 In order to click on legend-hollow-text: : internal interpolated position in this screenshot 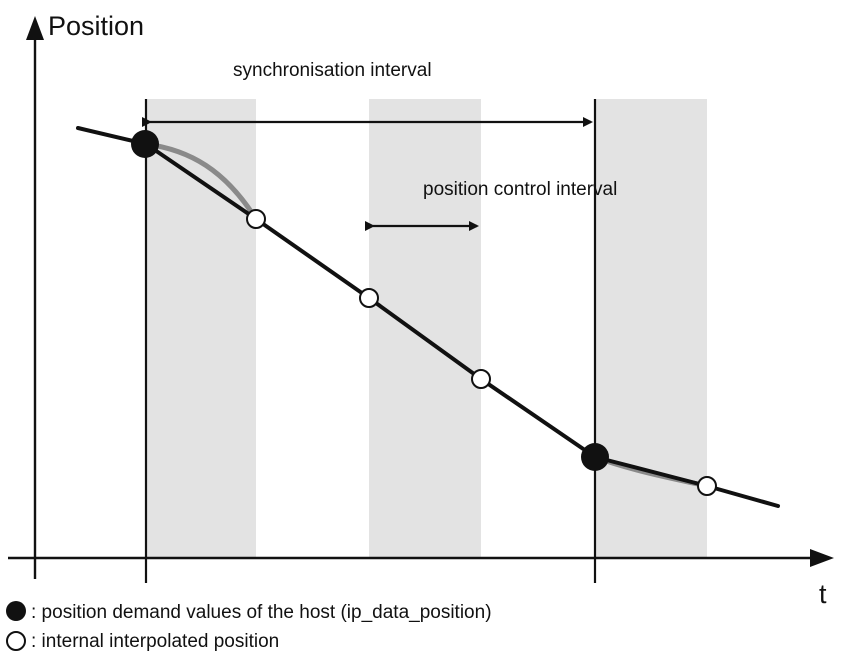, I will do `click(155, 641)`.